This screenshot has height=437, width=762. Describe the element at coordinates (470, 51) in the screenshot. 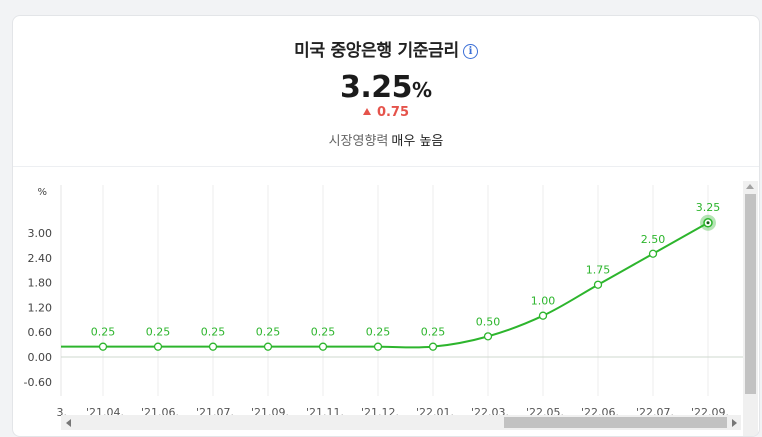

I see `info-icon: i` at that location.